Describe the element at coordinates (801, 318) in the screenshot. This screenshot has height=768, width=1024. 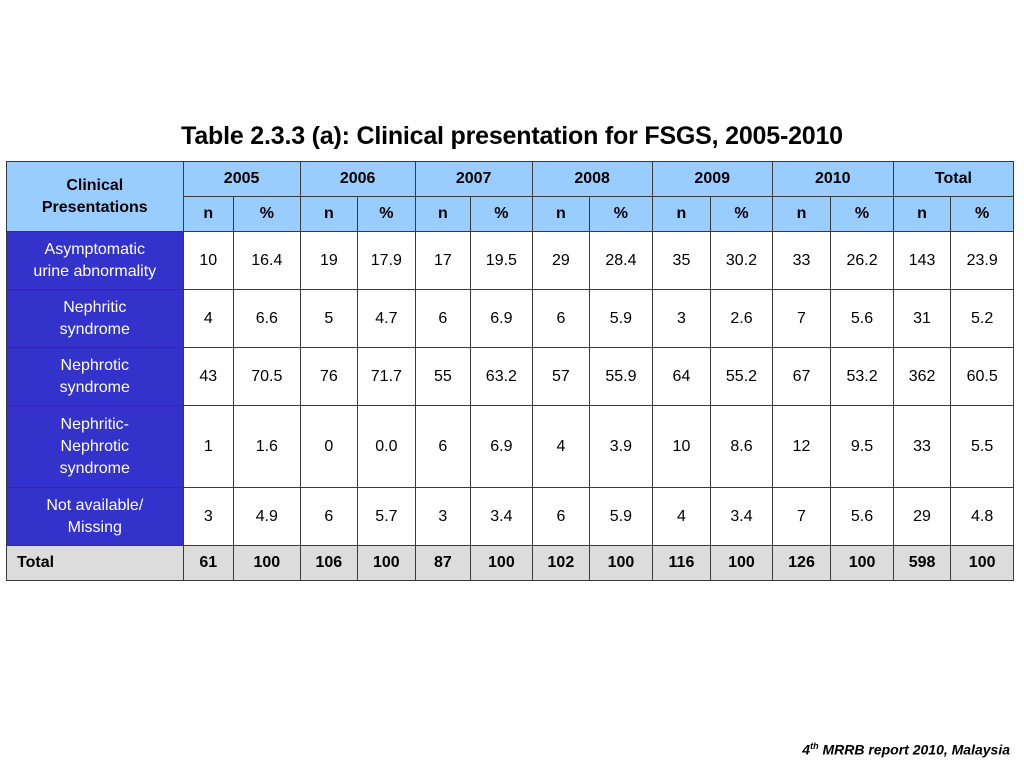
I see `table-cell: 7` at that location.